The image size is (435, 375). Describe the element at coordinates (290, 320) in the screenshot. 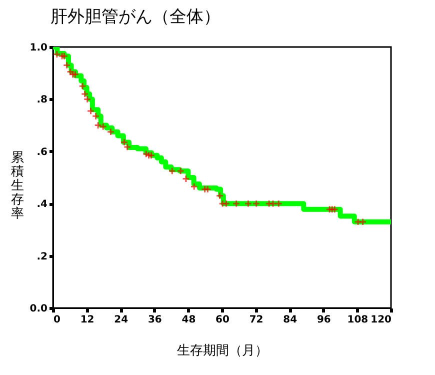

I see `x-tick-label: 84` at that location.